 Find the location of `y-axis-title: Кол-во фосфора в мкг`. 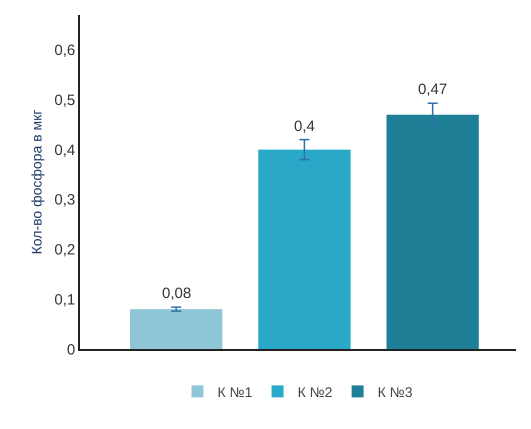

y-axis-title: Кол-во фосфора в мкг is located at coordinates (36, 182).